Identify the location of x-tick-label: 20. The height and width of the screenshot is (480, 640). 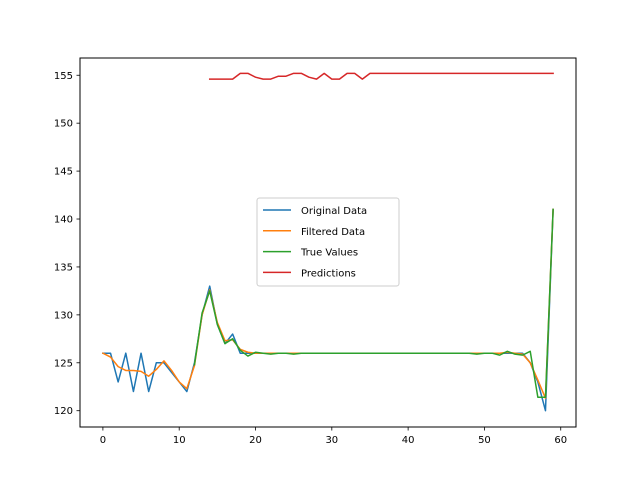
(255, 440).